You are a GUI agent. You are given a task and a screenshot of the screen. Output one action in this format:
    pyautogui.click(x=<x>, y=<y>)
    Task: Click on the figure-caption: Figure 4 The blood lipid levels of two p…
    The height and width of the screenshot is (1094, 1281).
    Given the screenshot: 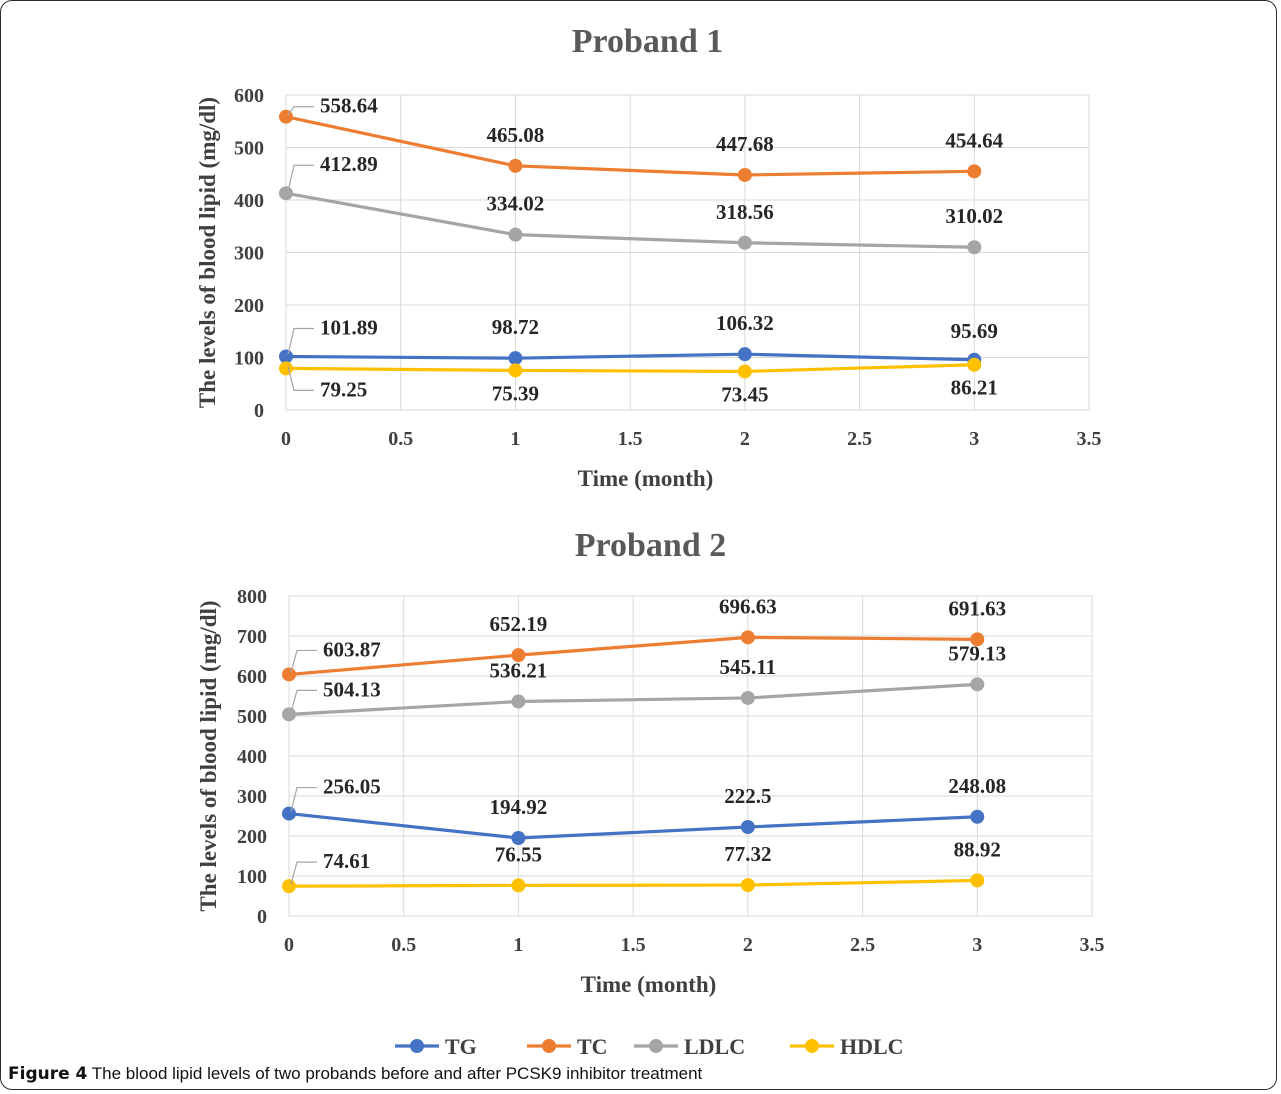 What is the action you would take?
    pyautogui.click(x=355, y=1074)
    